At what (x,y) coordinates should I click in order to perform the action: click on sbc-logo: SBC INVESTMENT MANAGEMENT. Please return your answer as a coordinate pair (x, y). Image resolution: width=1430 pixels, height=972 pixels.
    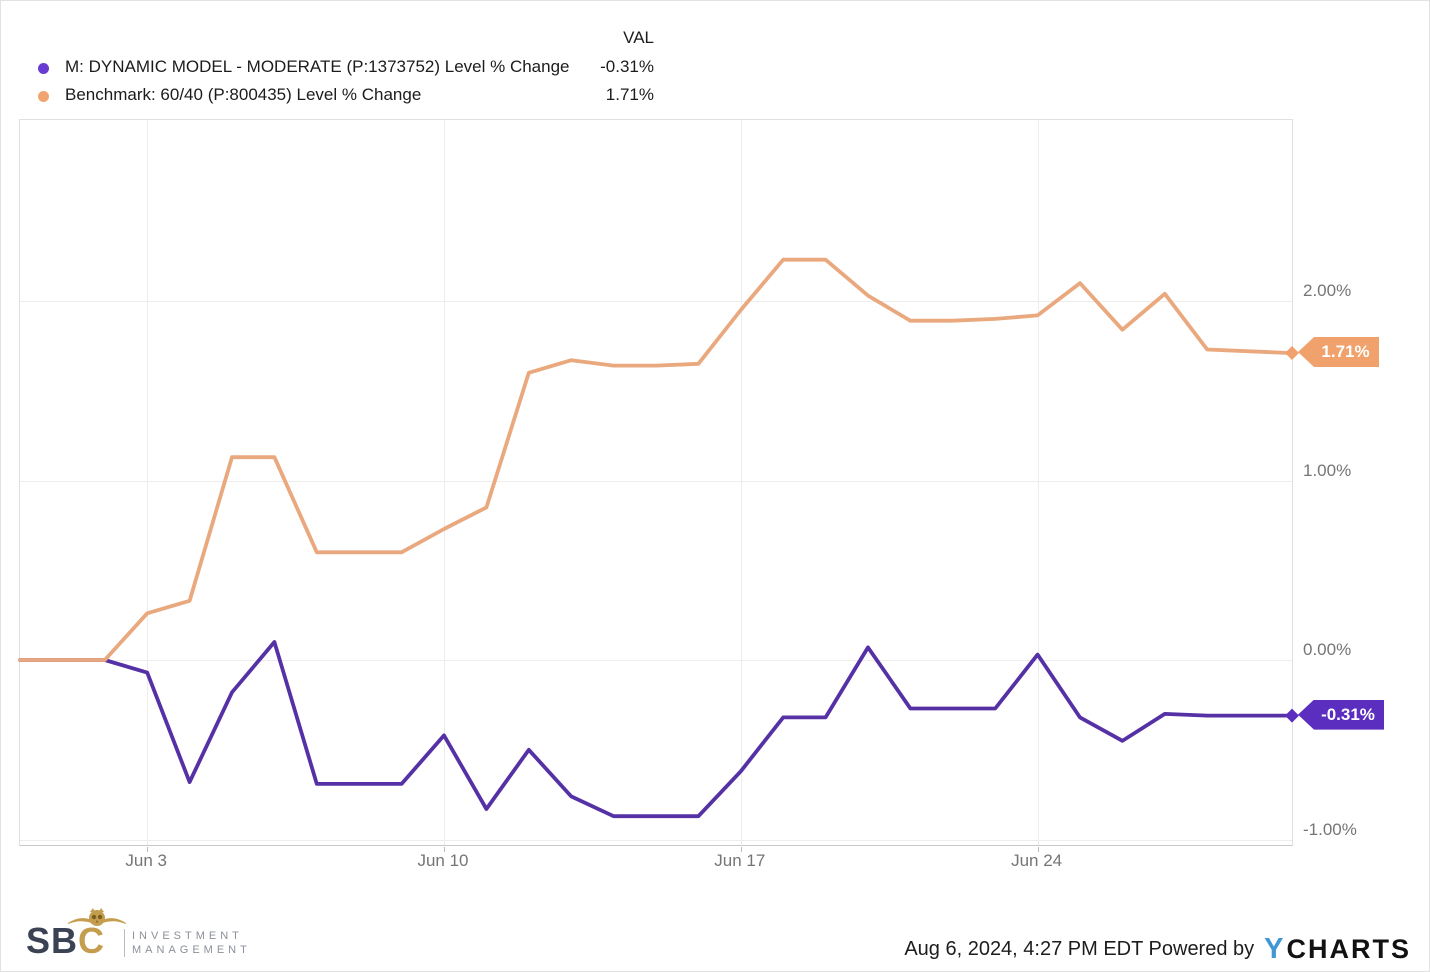
    Looking at the image, I should click on (156, 932).